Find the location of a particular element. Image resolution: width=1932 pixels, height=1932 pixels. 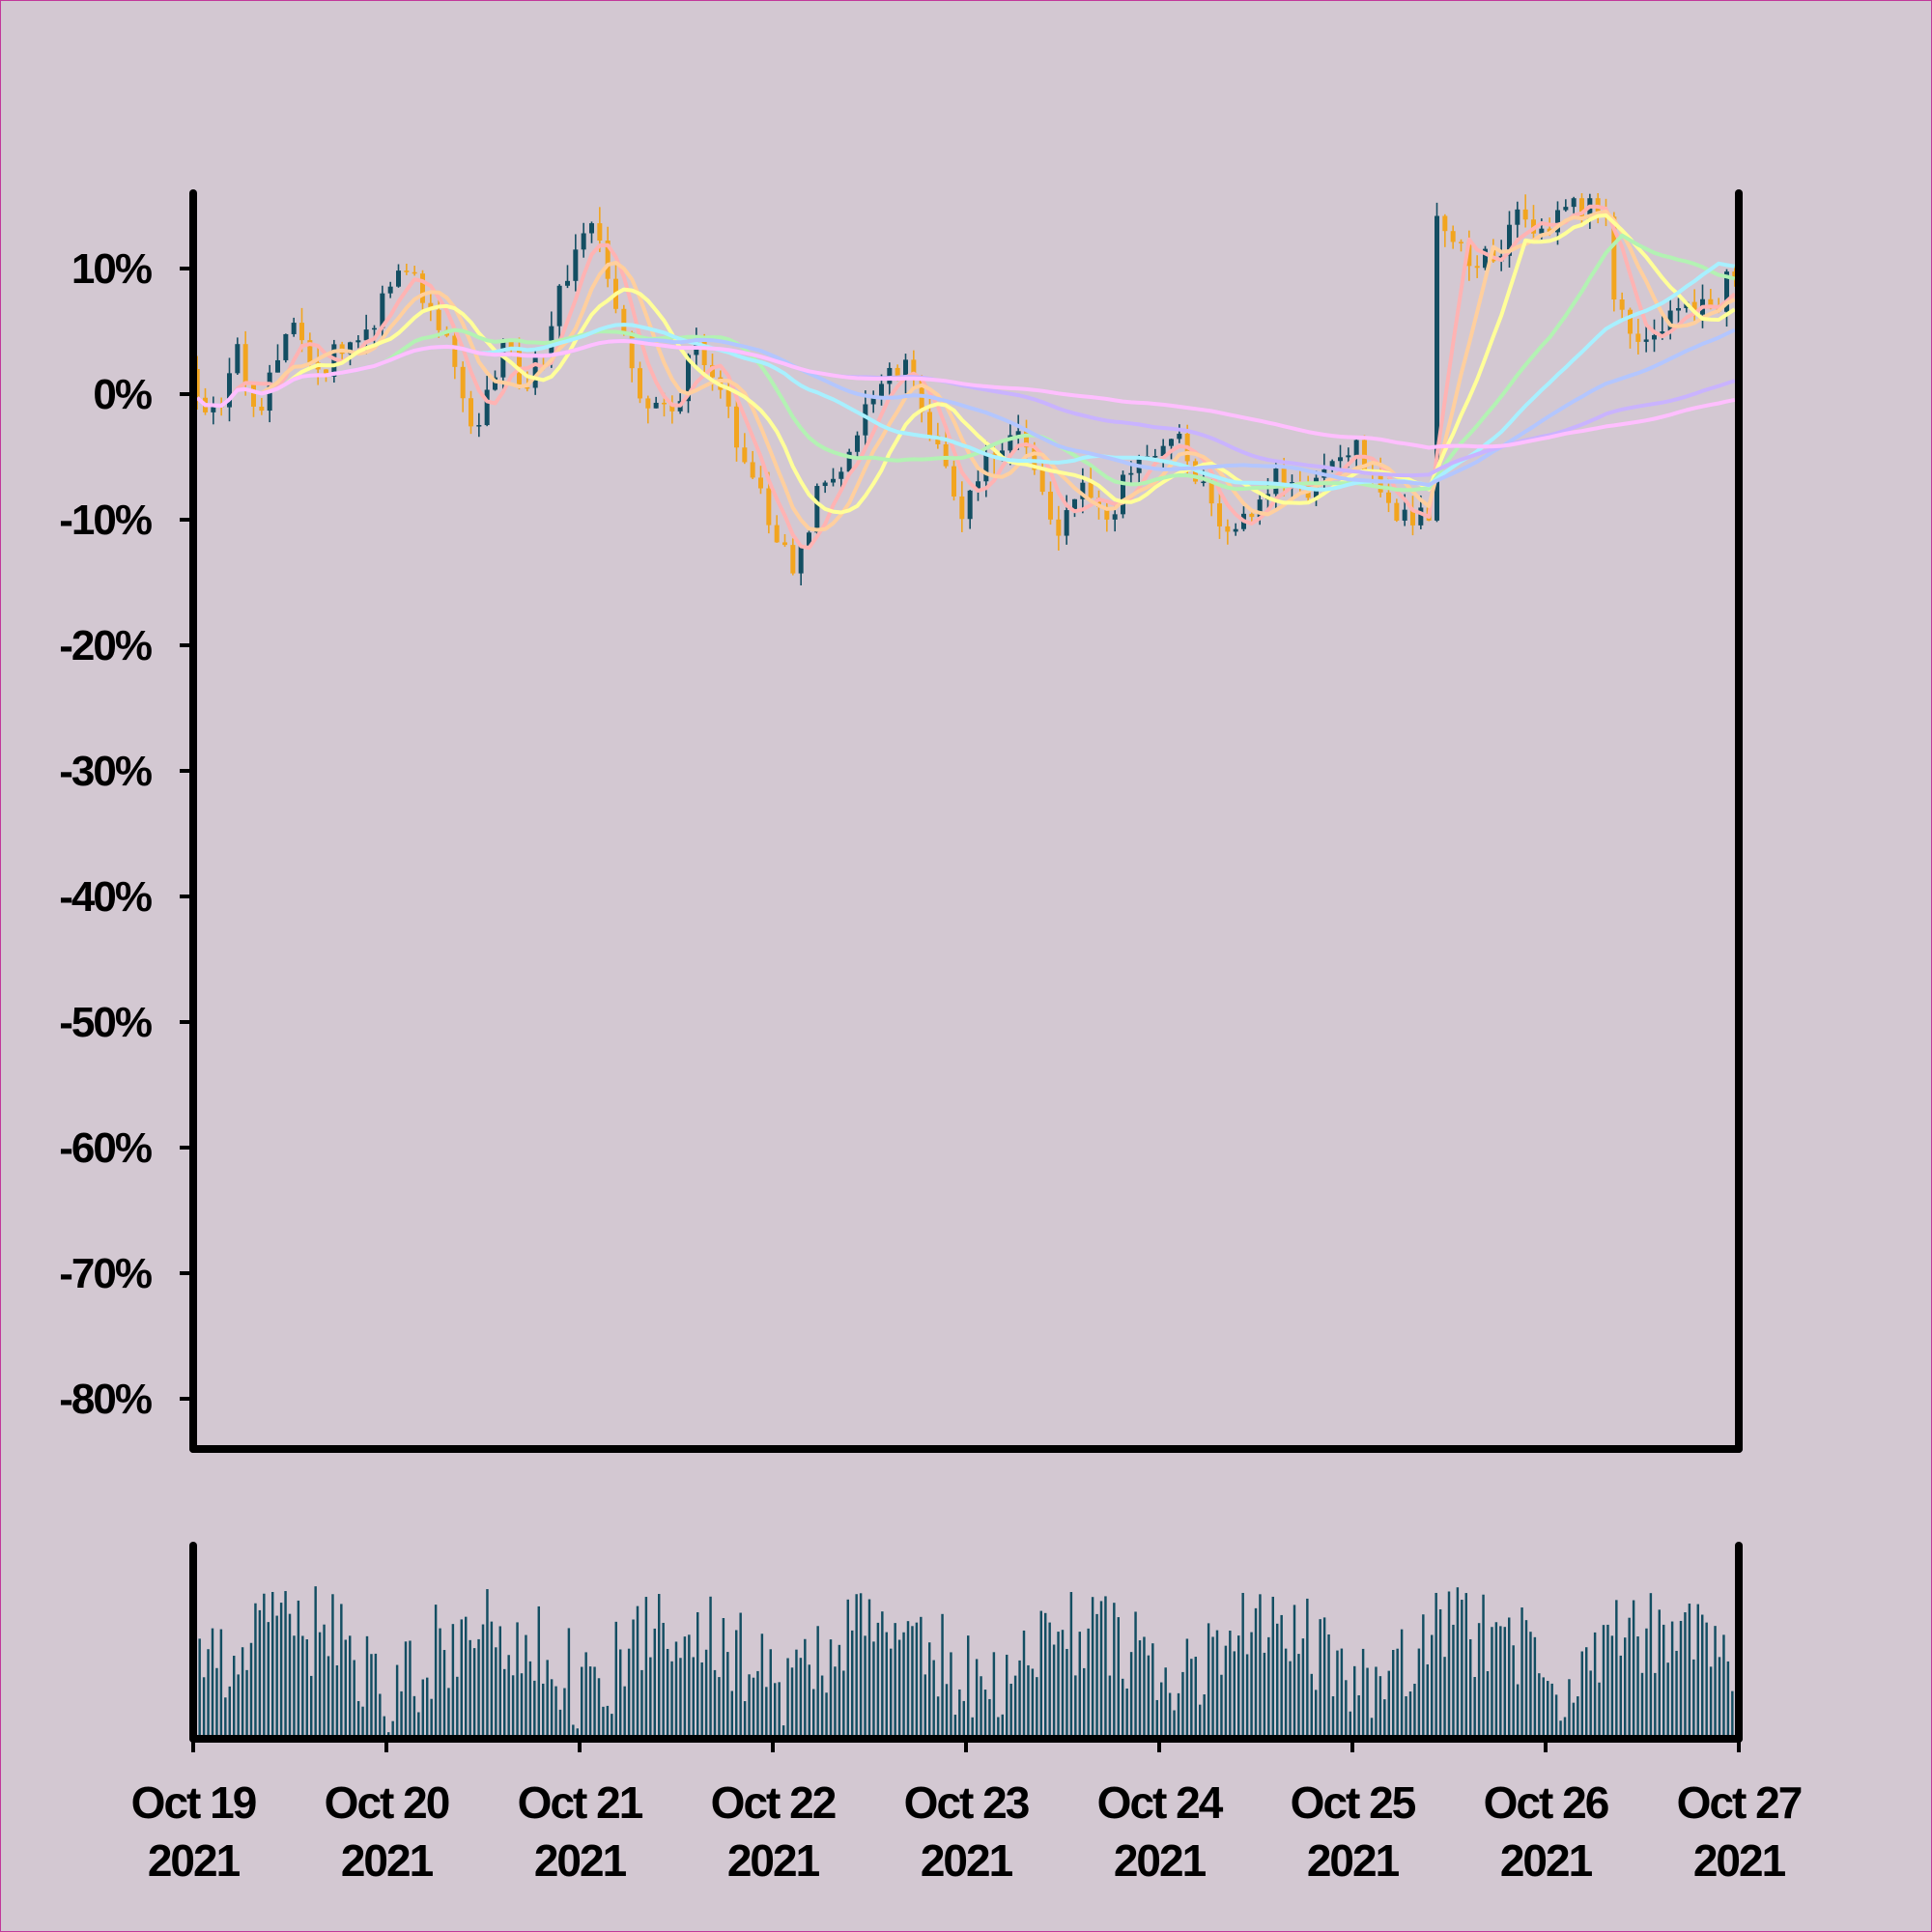

y-tick-label: 10% is located at coordinates (111, 269).